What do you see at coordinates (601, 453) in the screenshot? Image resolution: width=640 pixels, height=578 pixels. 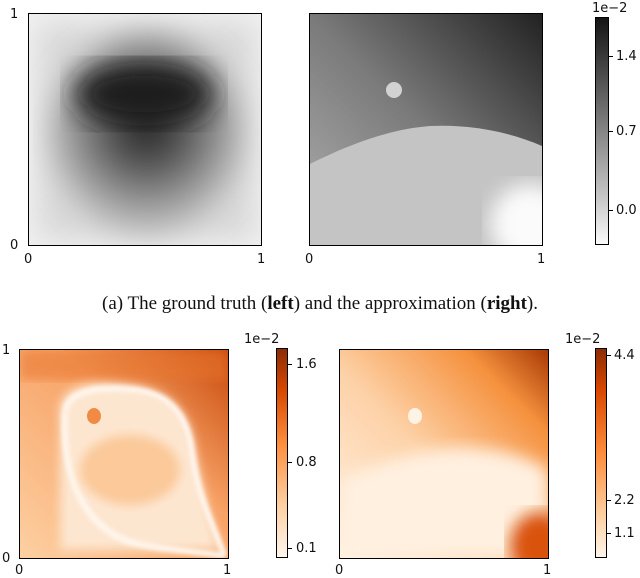 I see `orange2-colorbar` at bounding box center [601, 453].